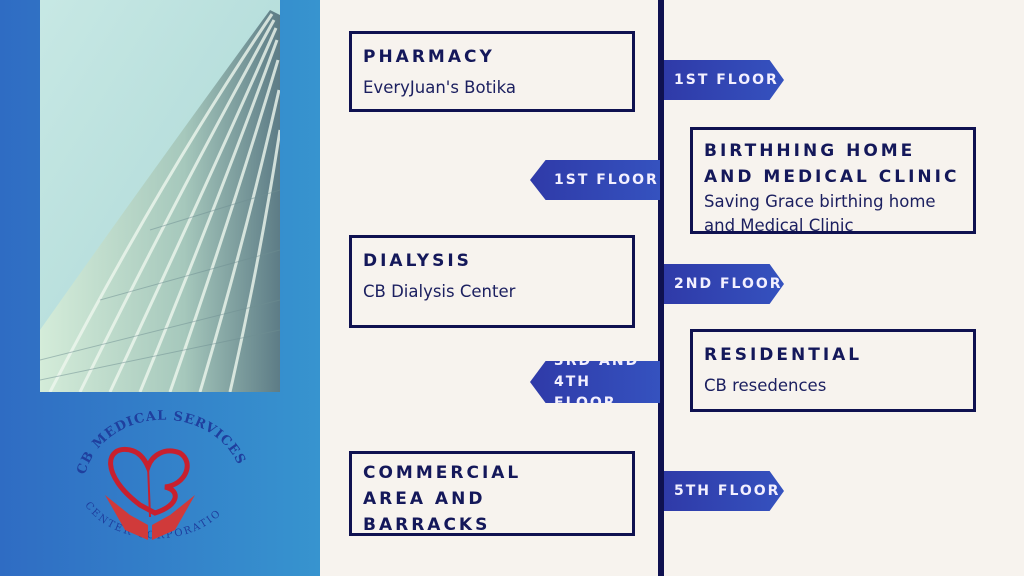 This screenshot has height=576, width=1024. I want to click on commercial-box: COMMERCIAL AREA AND BARRACKS, so click(492, 493).